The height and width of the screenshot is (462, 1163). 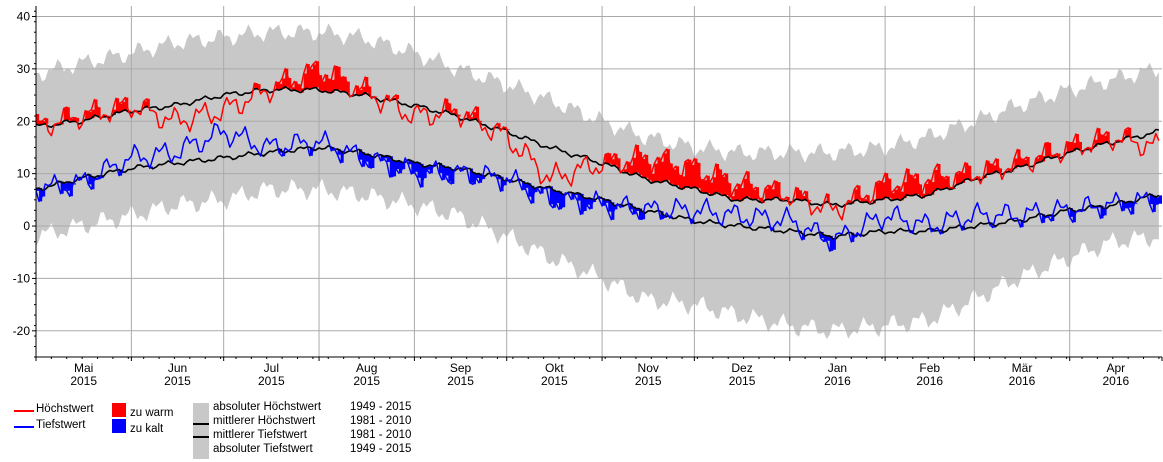 I want to click on x-month-label: Apr, so click(x=1116, y=368).